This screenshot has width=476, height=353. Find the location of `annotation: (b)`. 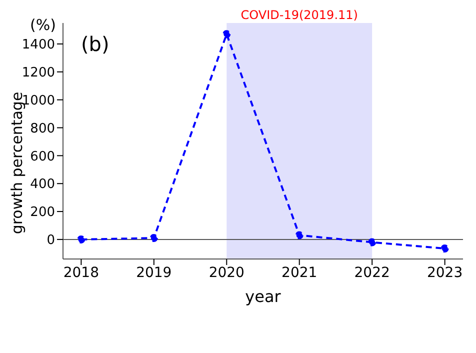

annotation: (b) is located at coordinates (95, 44).